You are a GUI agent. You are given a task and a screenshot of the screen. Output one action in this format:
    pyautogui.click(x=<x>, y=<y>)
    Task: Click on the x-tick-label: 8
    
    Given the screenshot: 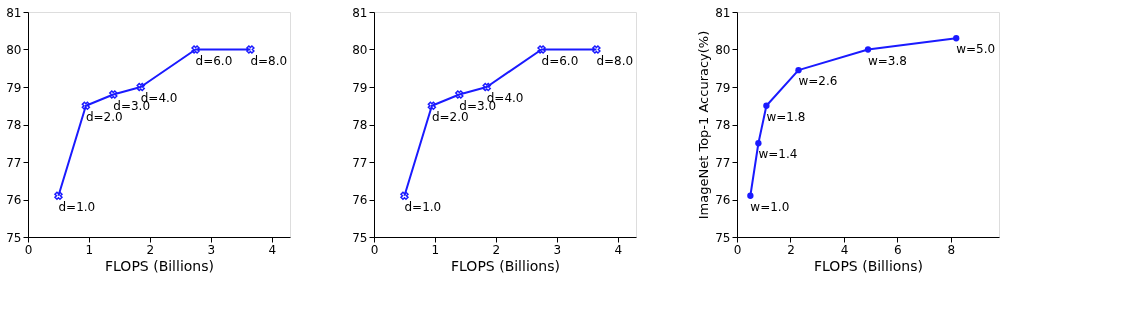 What is the action you would take?
    pyautogui.click(x=951, y=249)
    